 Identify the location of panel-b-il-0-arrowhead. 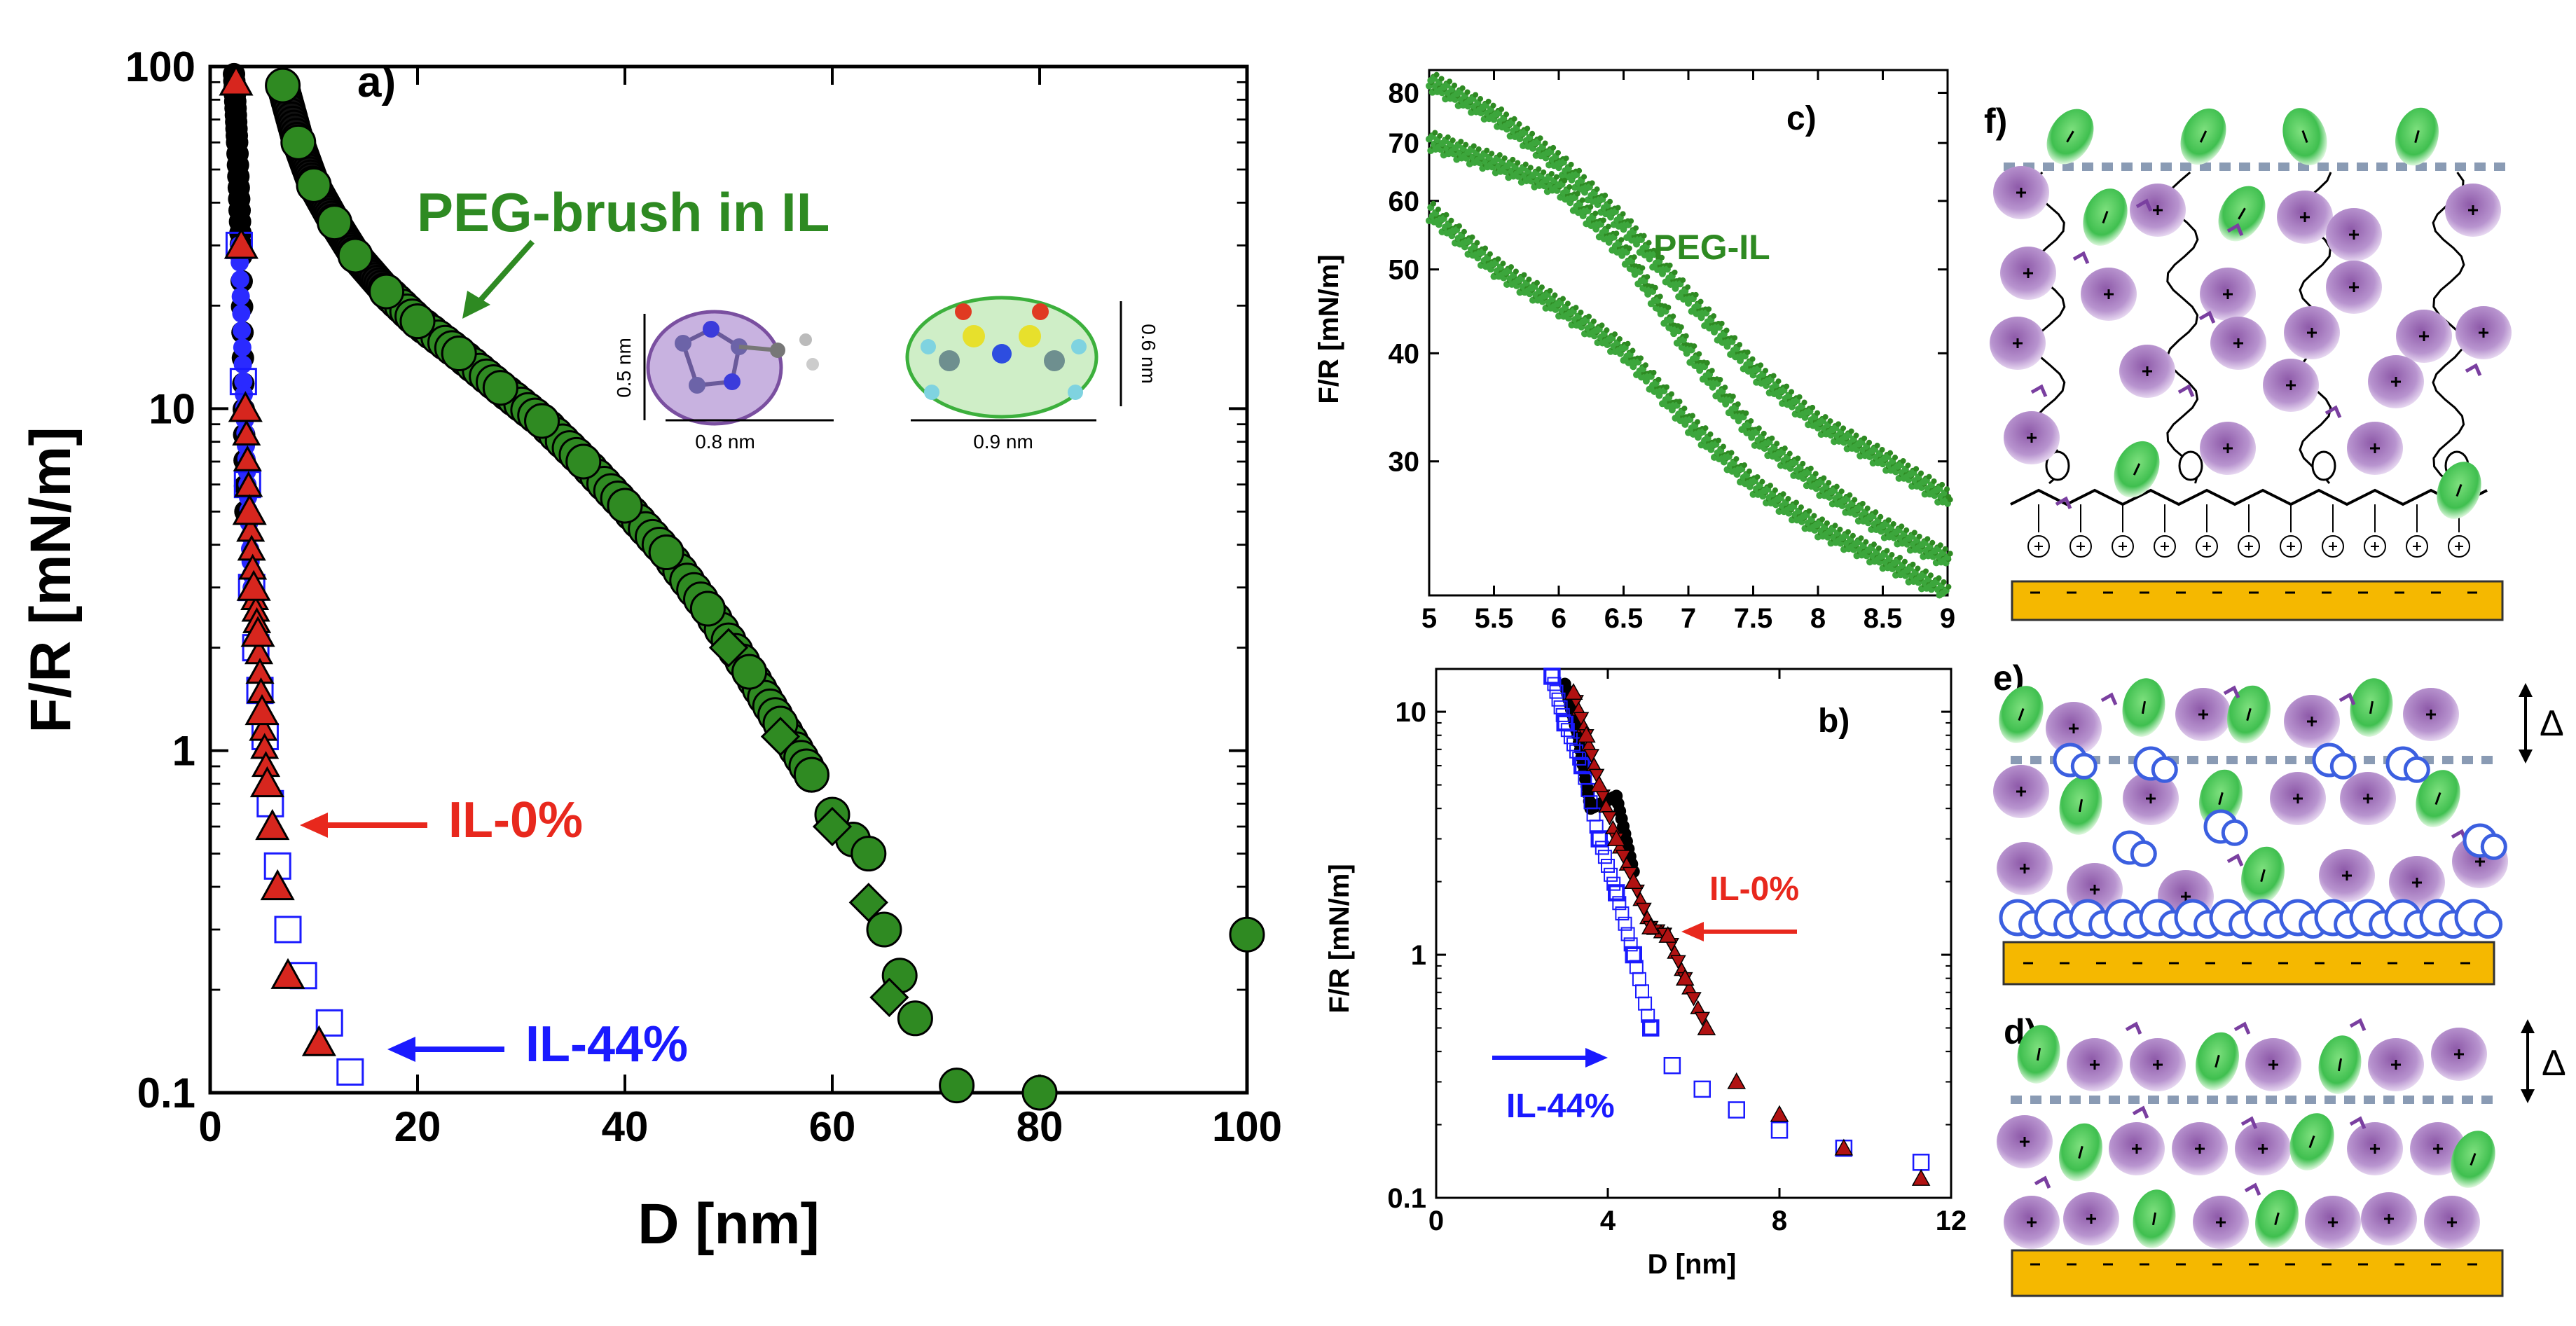
(1692, 931).